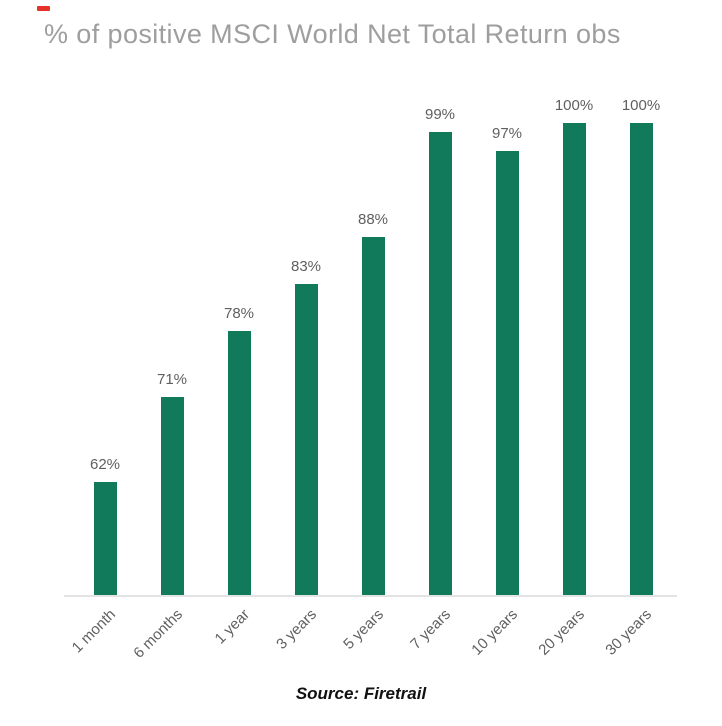  I want to click on x-tick-label: 6 months, so click(158, 634).